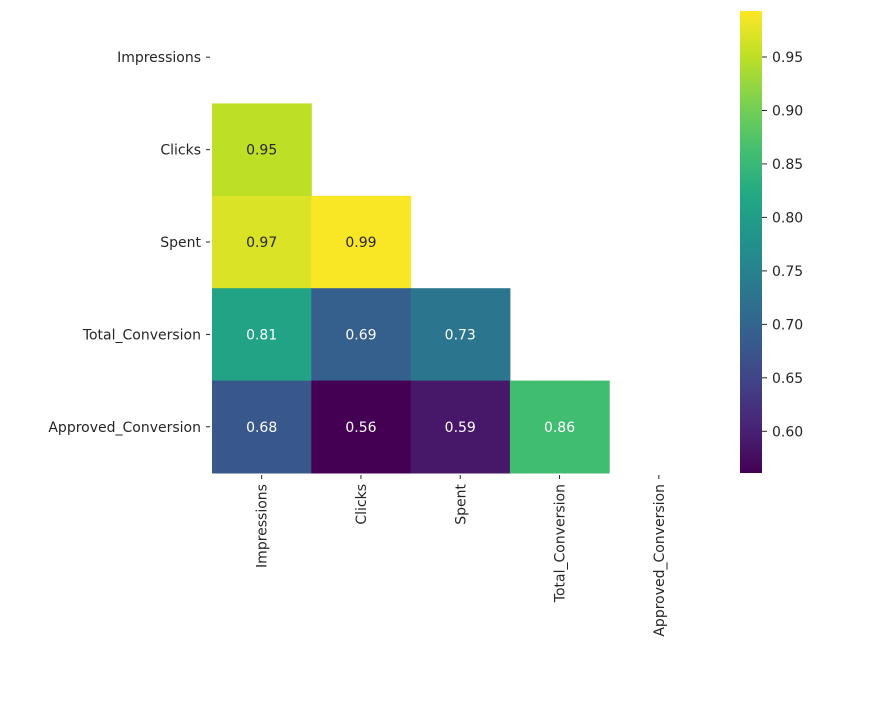 Image resolution: width=883 pixels, height=701 pixels. What do you see at coordinates (141, 335) in the screenshot?
I see `y-tick-label: Total_Conversion` at bounding box center [141, 335].